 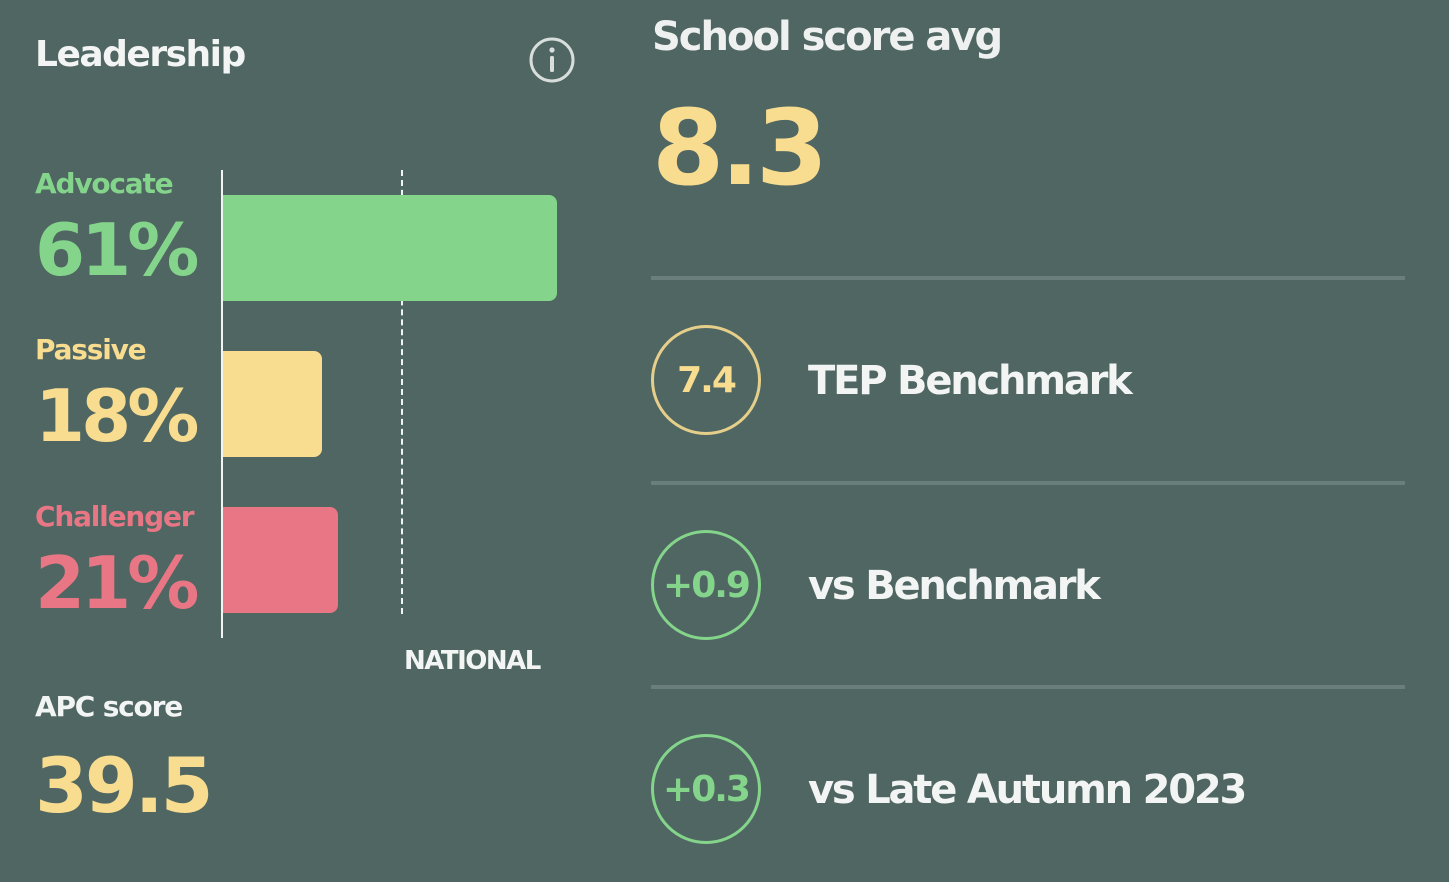 I want to click on tep-benchmark-label: TEP Benchmark, so click(x=970, y=381).